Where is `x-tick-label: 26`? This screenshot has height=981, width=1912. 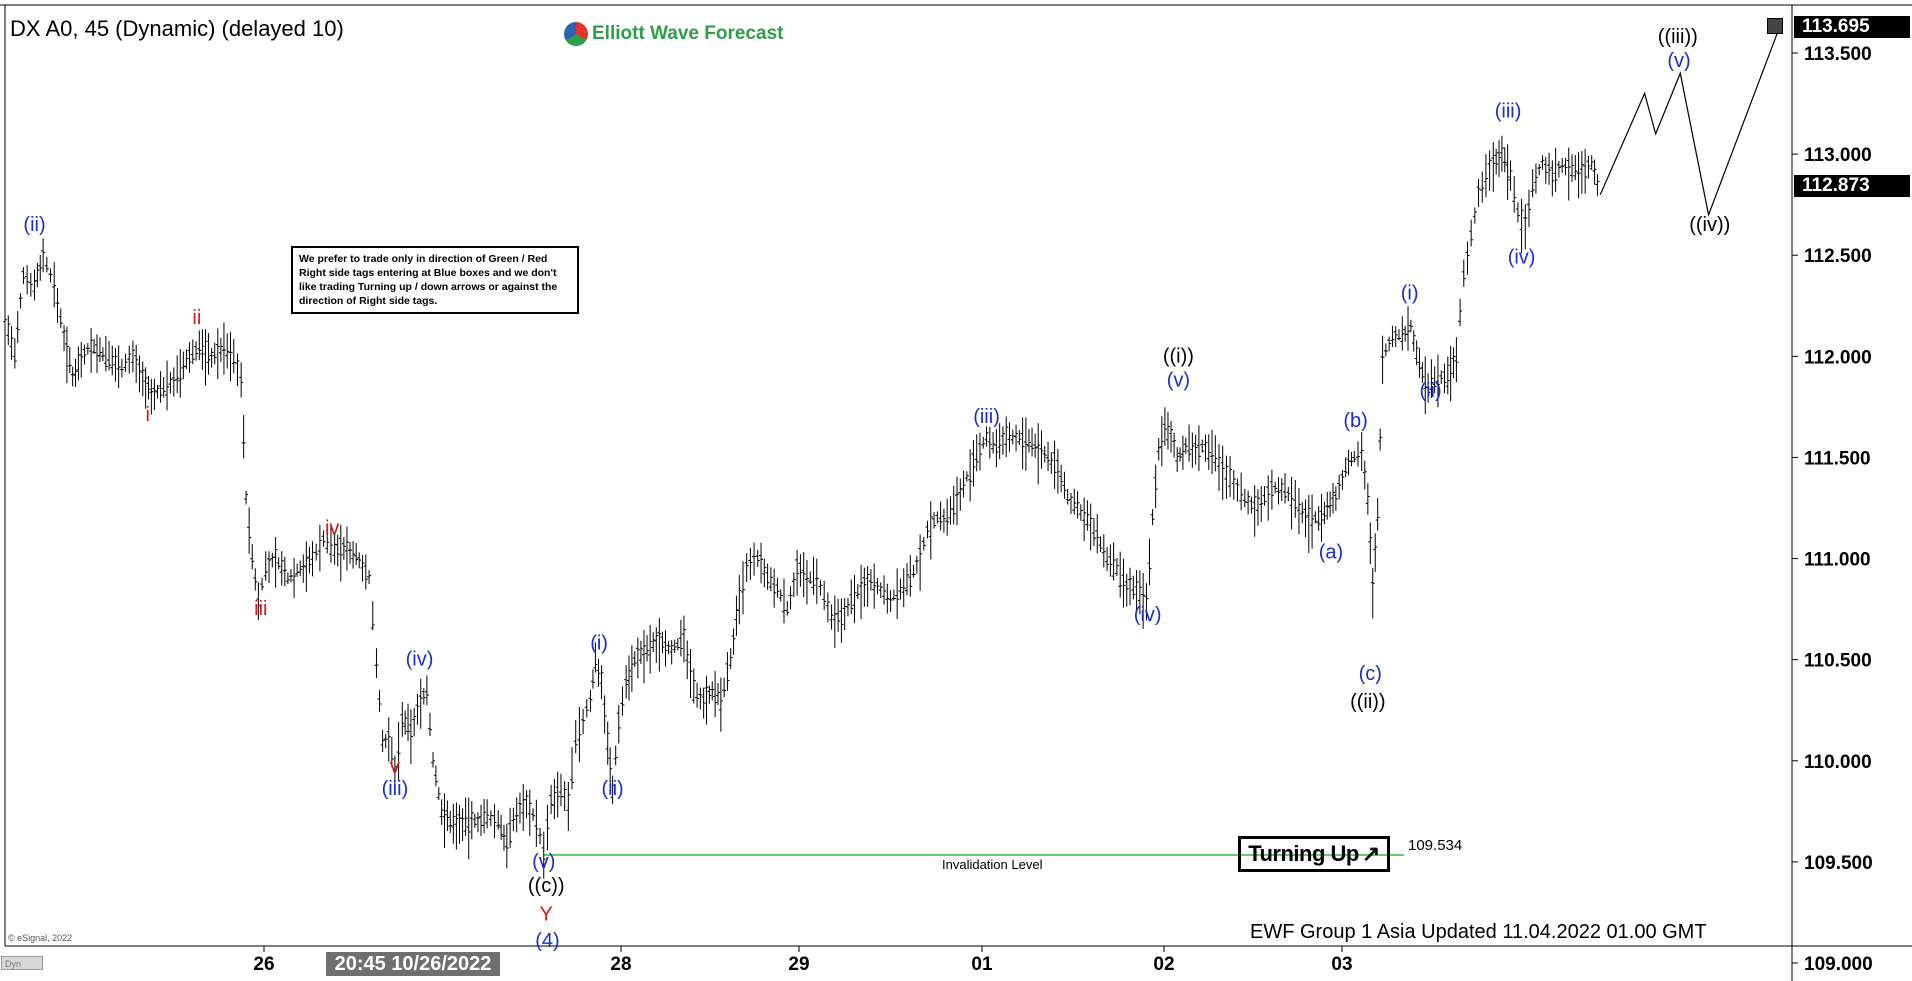 x-tick-label: 26 is located at coordinates (263, 964).